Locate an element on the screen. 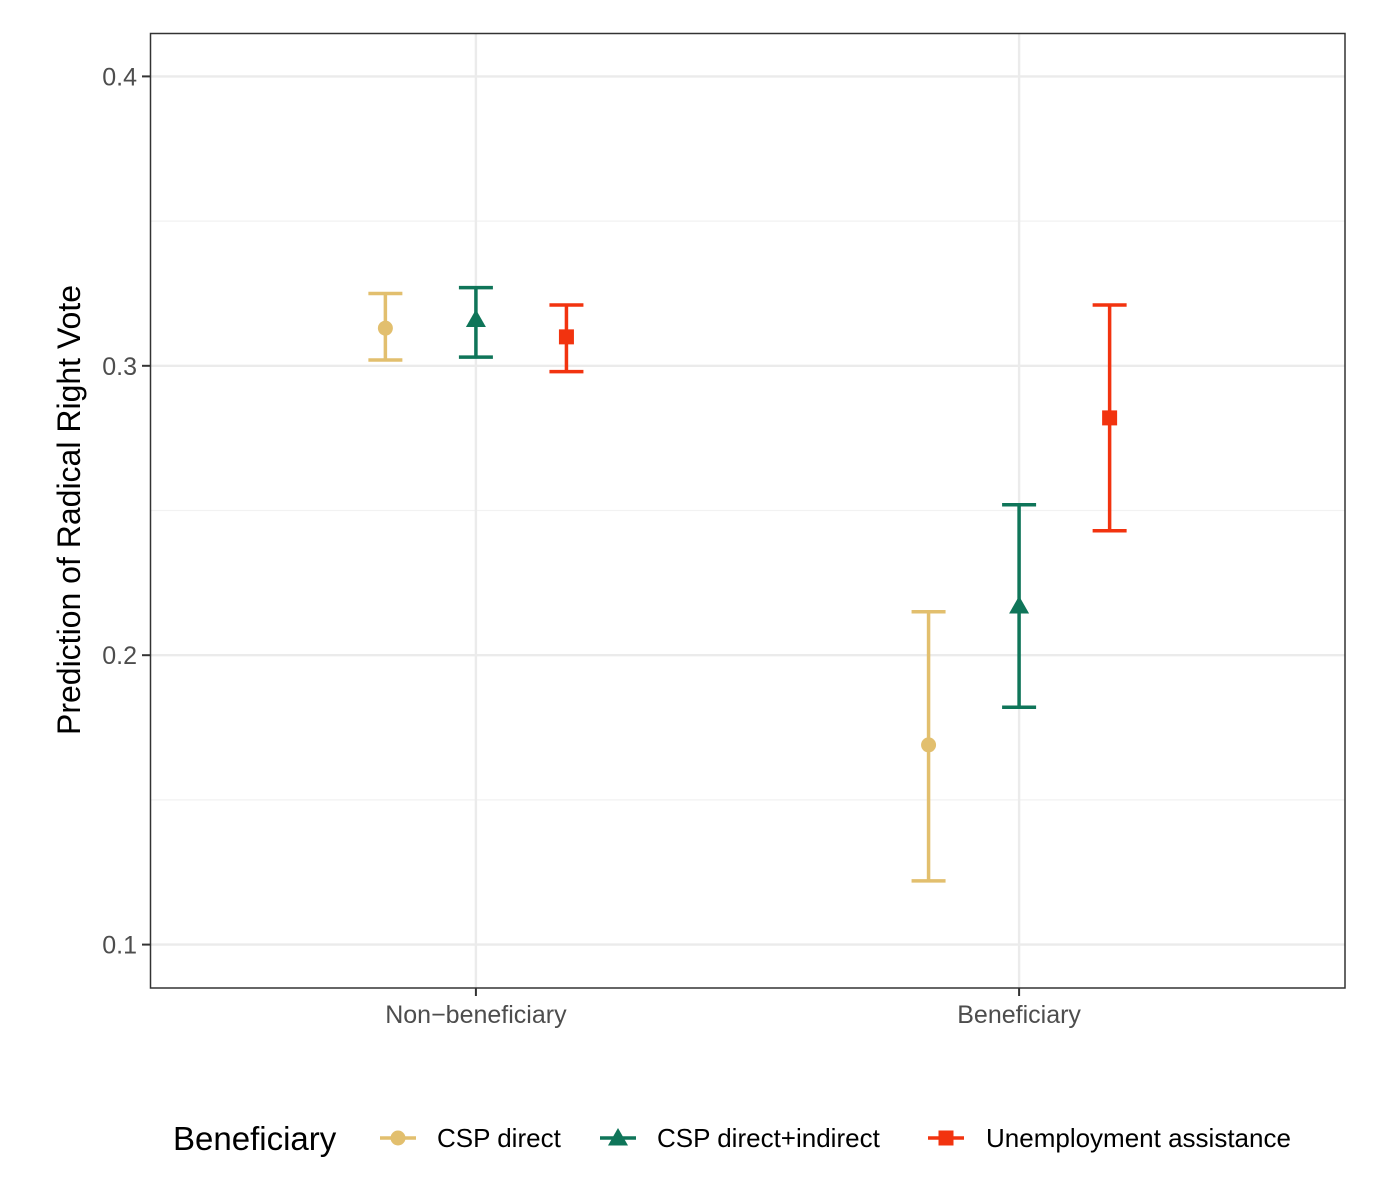  legend-item: CSP direct is located at coordinates (471, 1138).